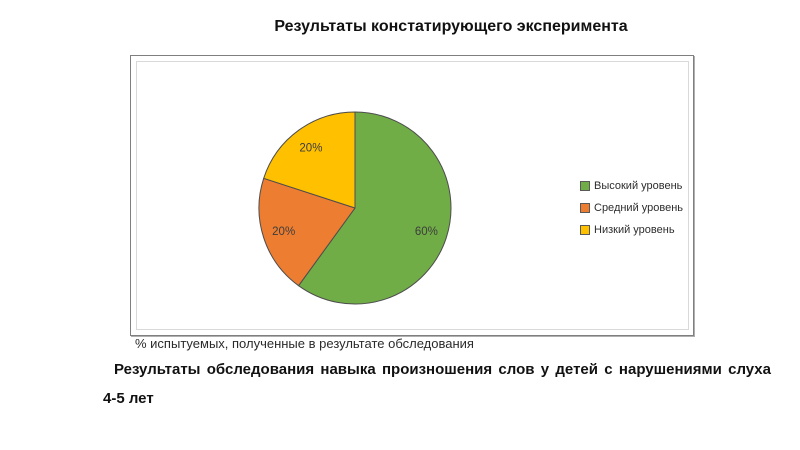 The width and height of the screenshot is (800, 450). I want to click on legend-item: Средний уровень, so click(631, 208).